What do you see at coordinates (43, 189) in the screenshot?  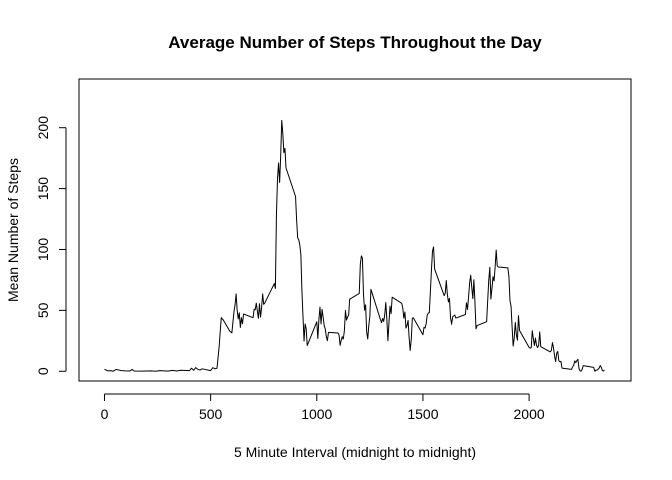 I see `y-tick-label: 150` at bounding box center [43, 189].